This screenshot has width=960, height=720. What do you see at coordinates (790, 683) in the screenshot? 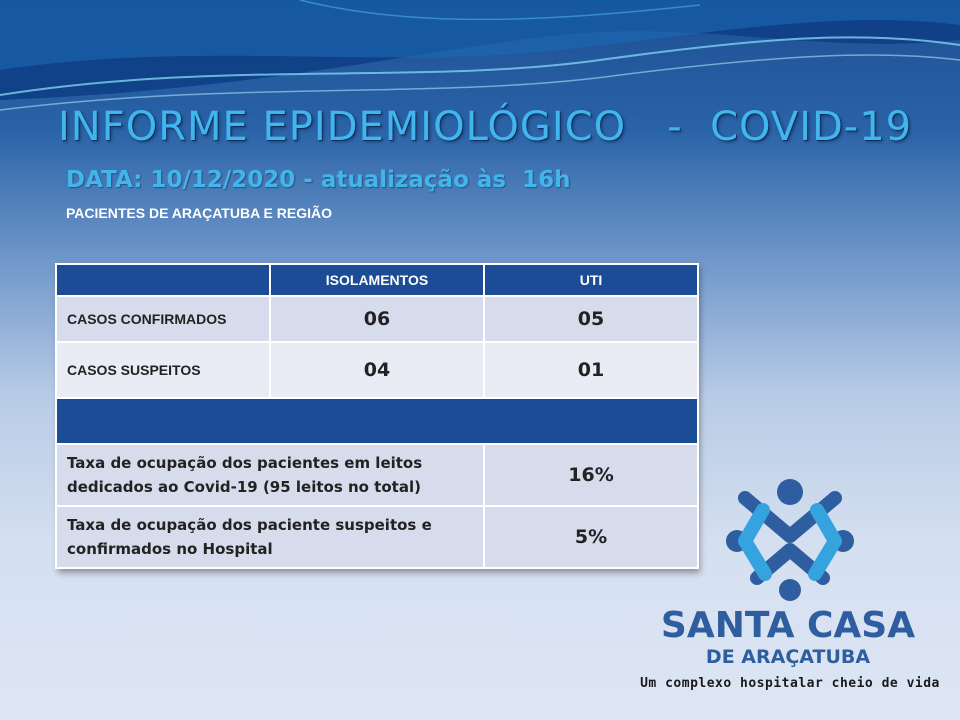
I see `logo-tagline: Um complexo hospitalar cheio de vida` at bounding box center [790, 683].